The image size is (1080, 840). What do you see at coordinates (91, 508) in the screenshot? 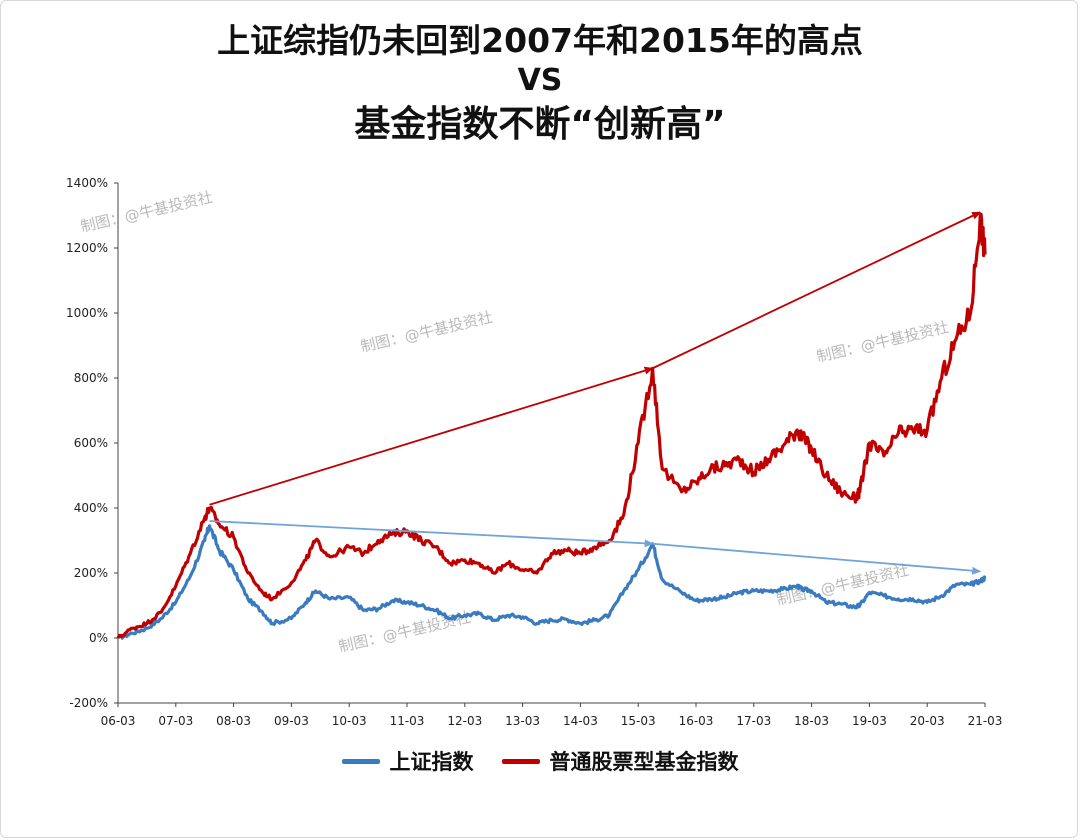
I see `y-tick-label: 400%` at bounding box center [91, 508].